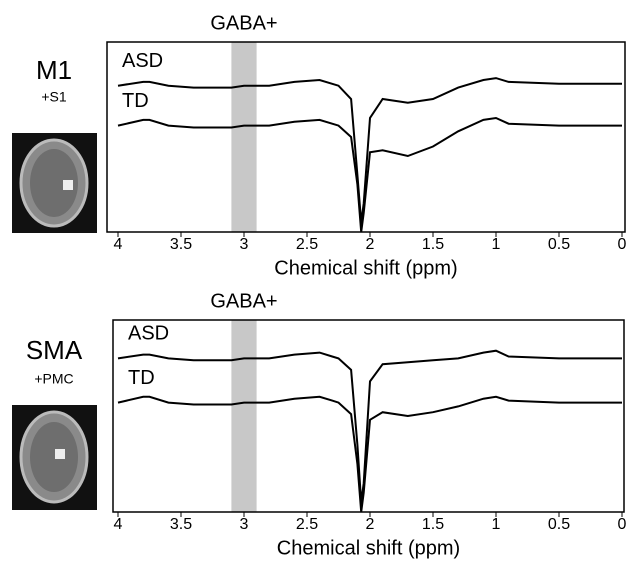 The width and height of the screenshot is (642, 567). I want to click on region-sublabel: +S1, so click(54, 97).